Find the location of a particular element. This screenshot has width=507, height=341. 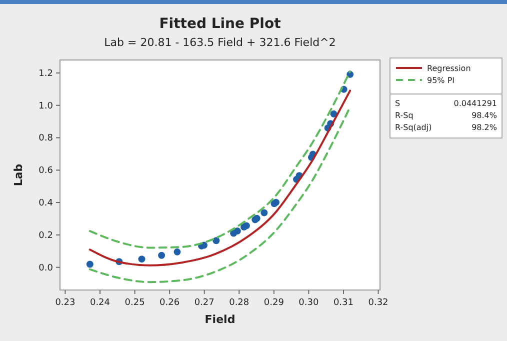

x-tick-label: 0.27 is located at coordinates (204, 303).